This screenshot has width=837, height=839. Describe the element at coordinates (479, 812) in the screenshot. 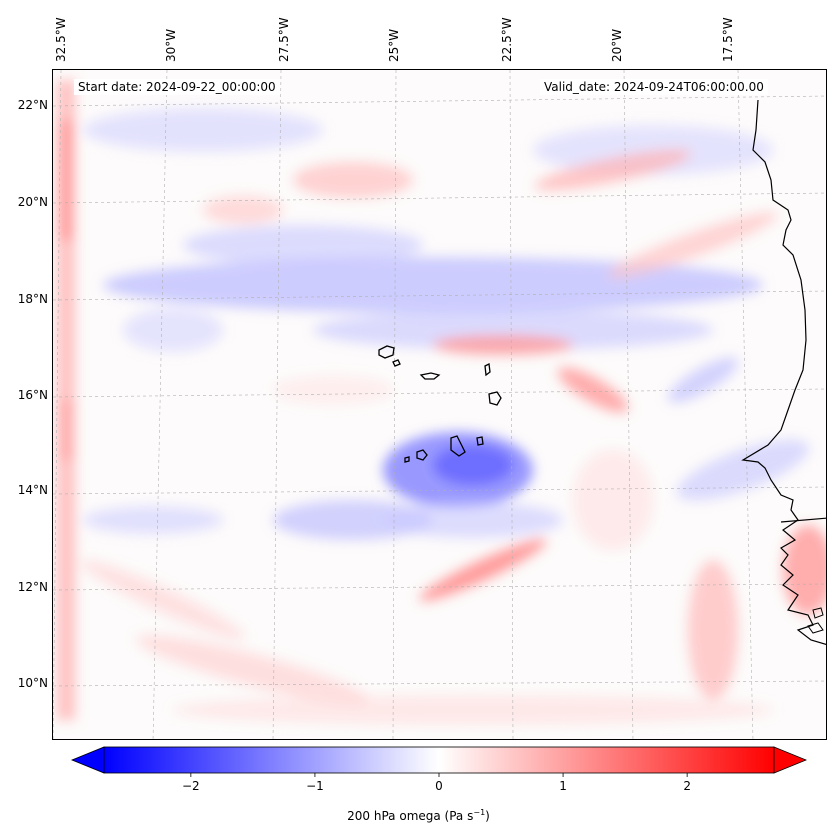

I see `units-exponent: −1` at that location.